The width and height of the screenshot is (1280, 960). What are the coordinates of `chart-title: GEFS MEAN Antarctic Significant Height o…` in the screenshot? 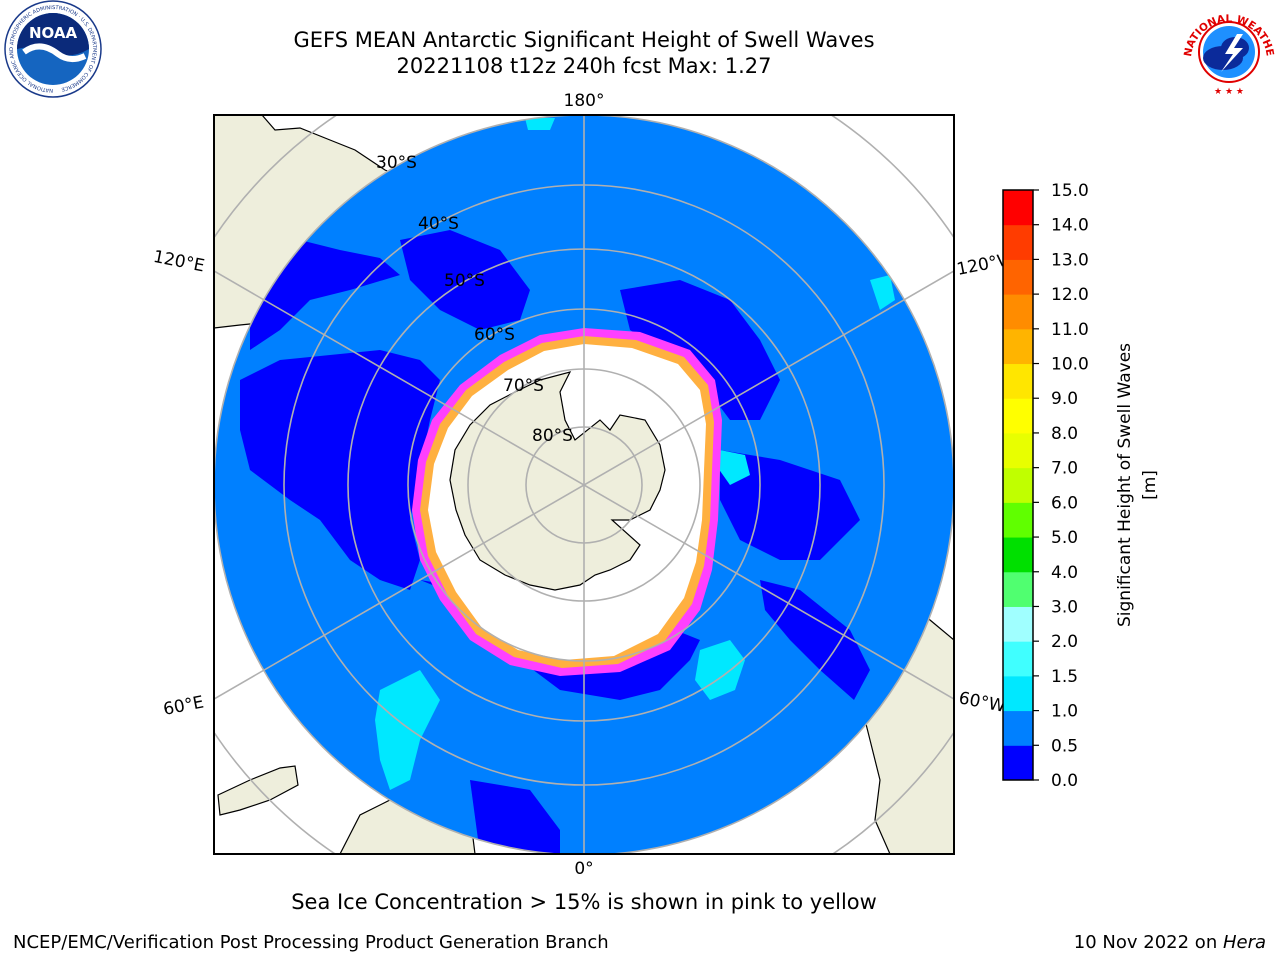 It's located at (584, 40).